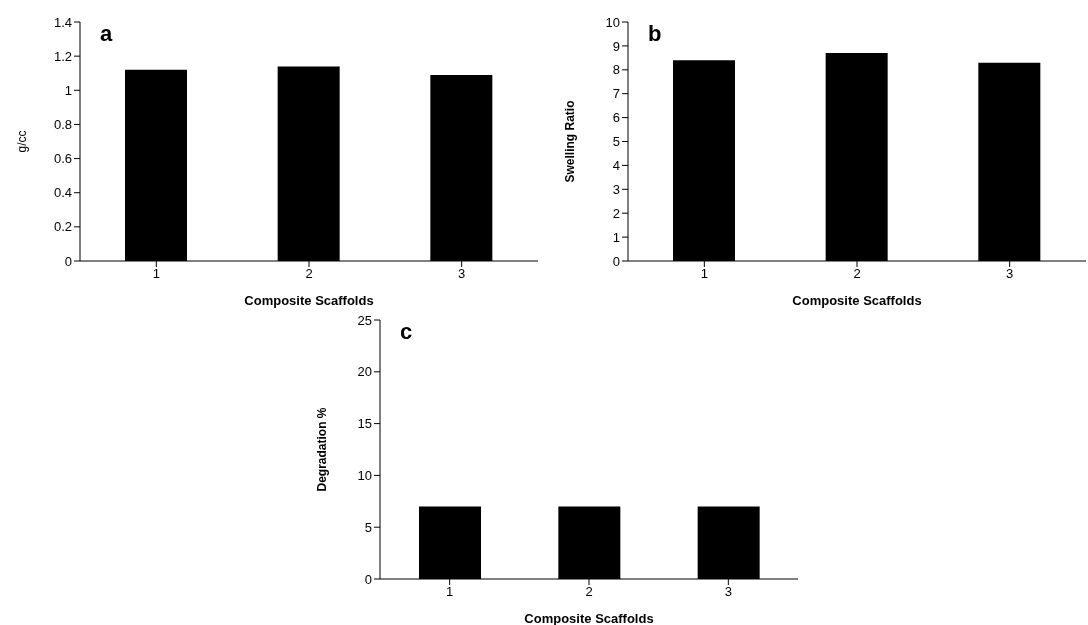 The image size is (1088, 625). Describe the element at coordinates (62, 159) in the screenshot. I see `y-tick-label: 0.6` at that location.